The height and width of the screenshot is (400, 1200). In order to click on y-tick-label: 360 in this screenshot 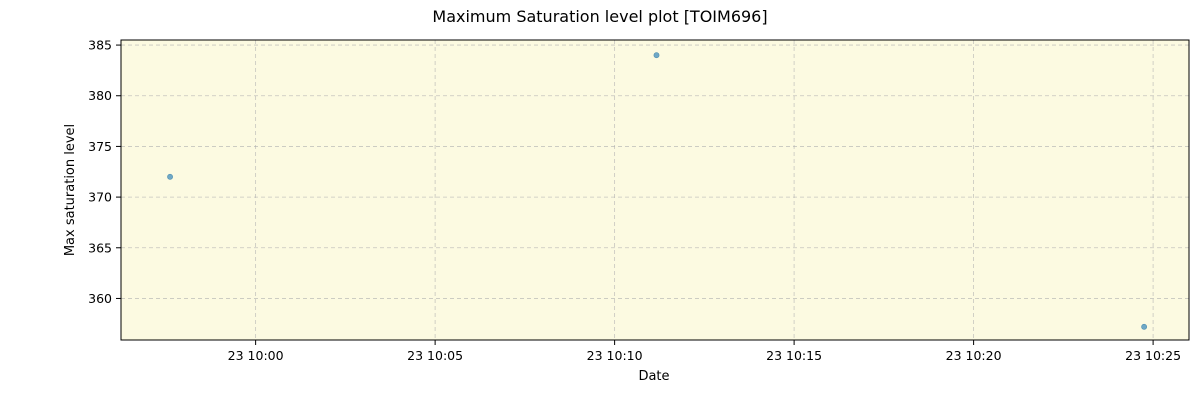, I will do `click(100, 298)`.